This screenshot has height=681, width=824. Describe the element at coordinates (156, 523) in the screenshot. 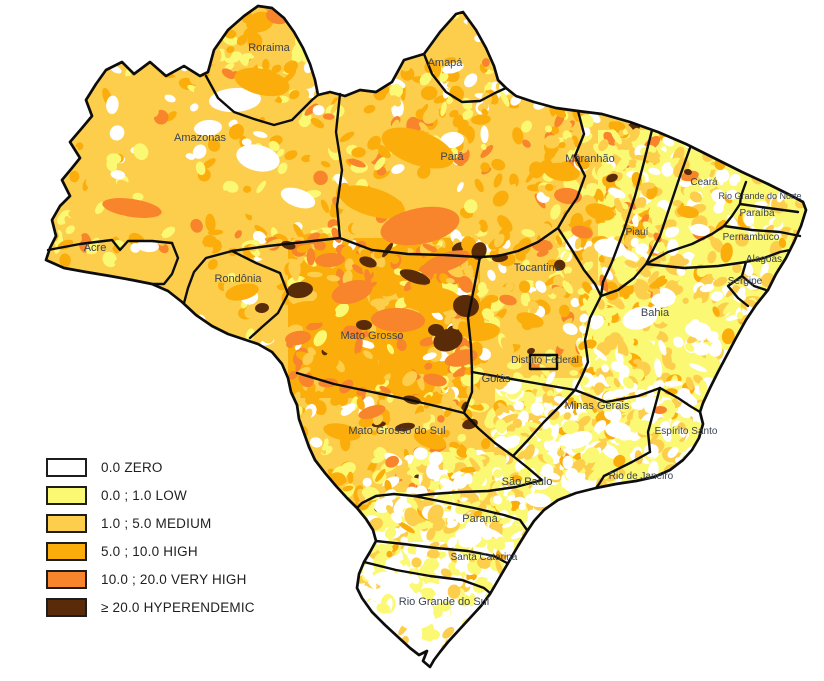

I see `legend-label-medium: 1.0 ; 5.0 MEDIUM` at that location.